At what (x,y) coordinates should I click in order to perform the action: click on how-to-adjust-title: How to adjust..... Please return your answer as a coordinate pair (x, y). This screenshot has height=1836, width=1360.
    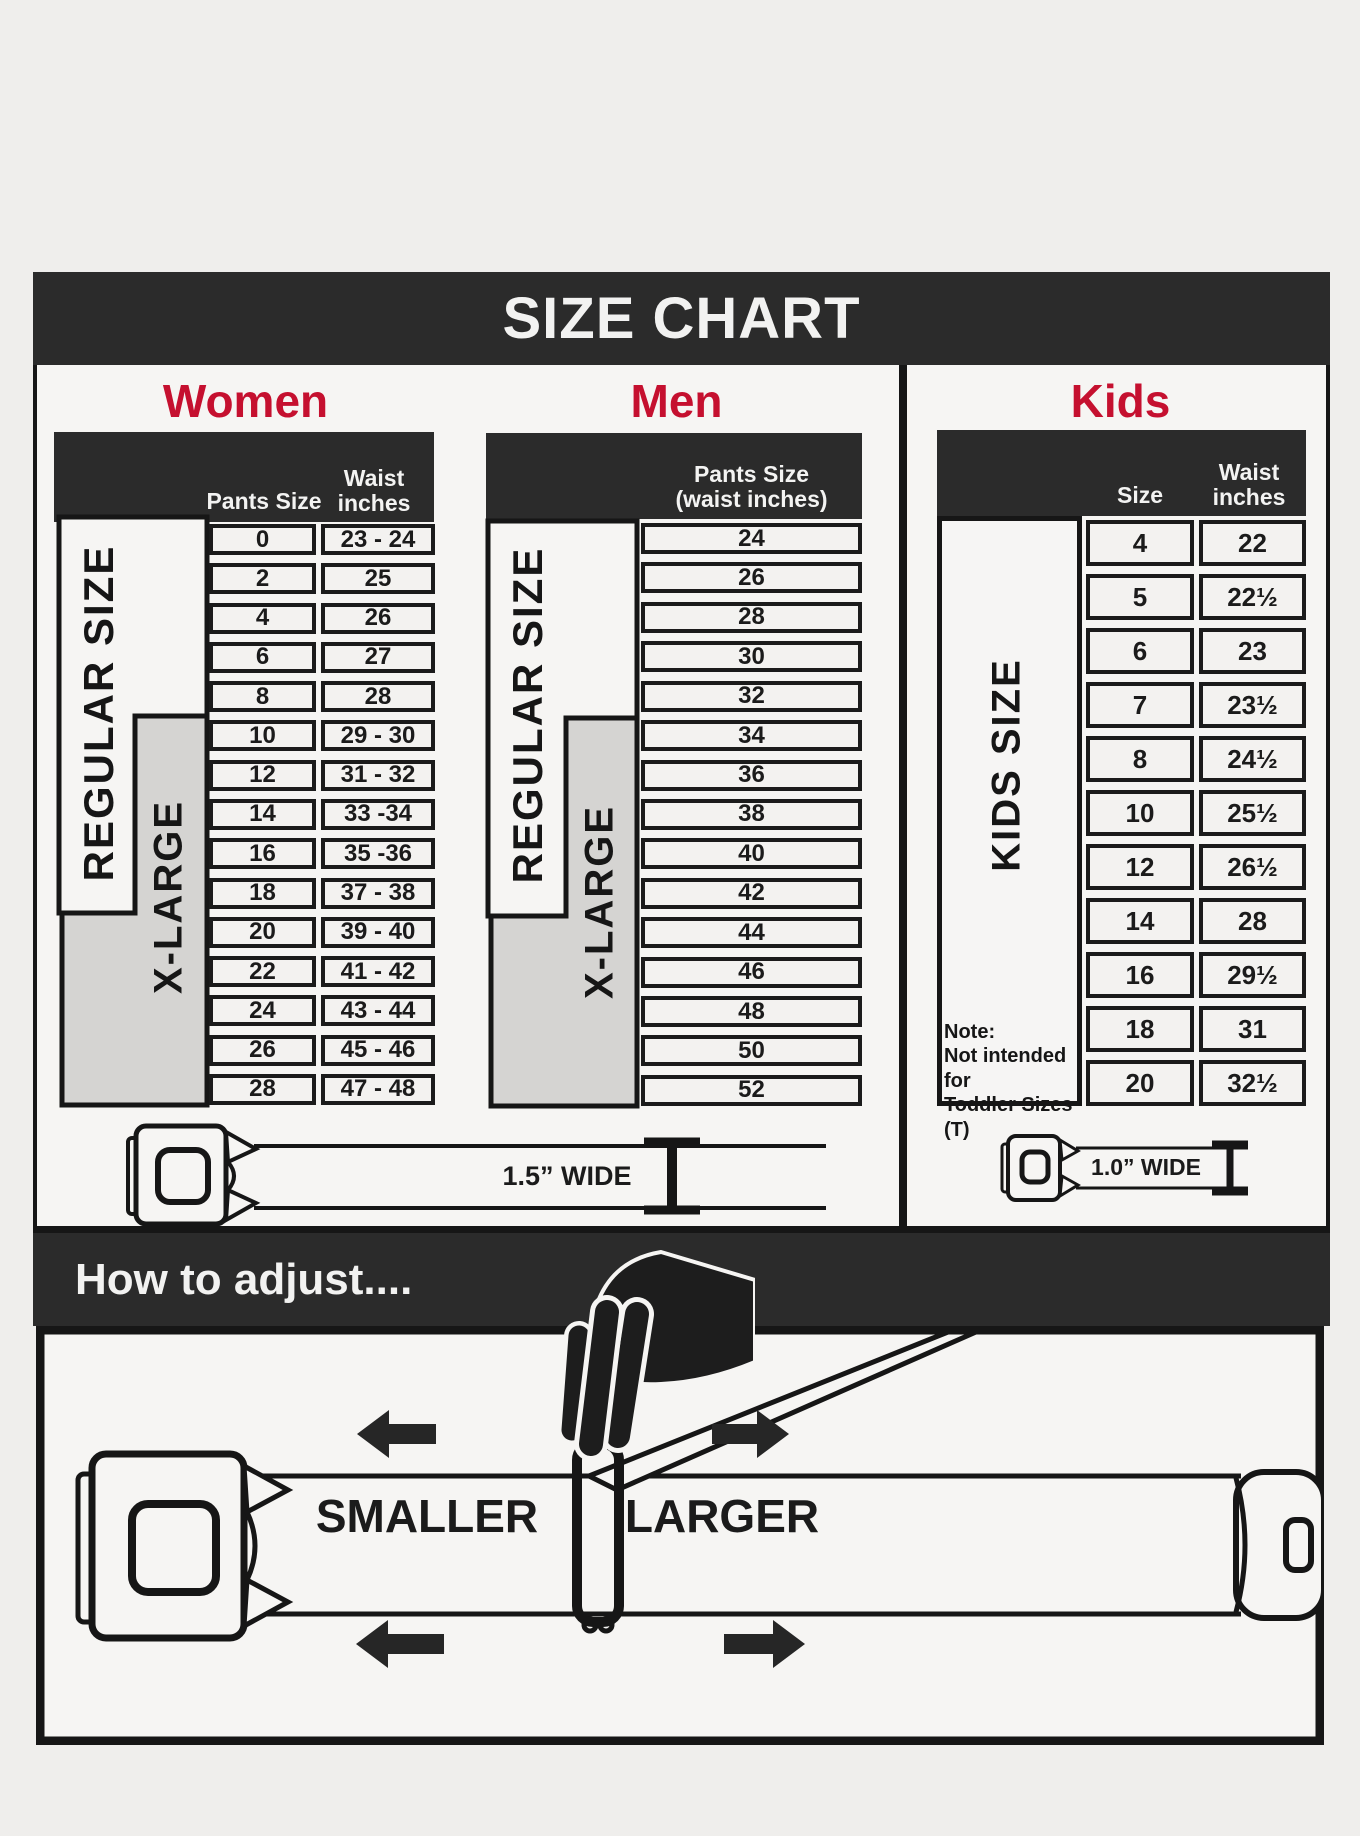
    Looking at the image, I should click on (244, 1279).